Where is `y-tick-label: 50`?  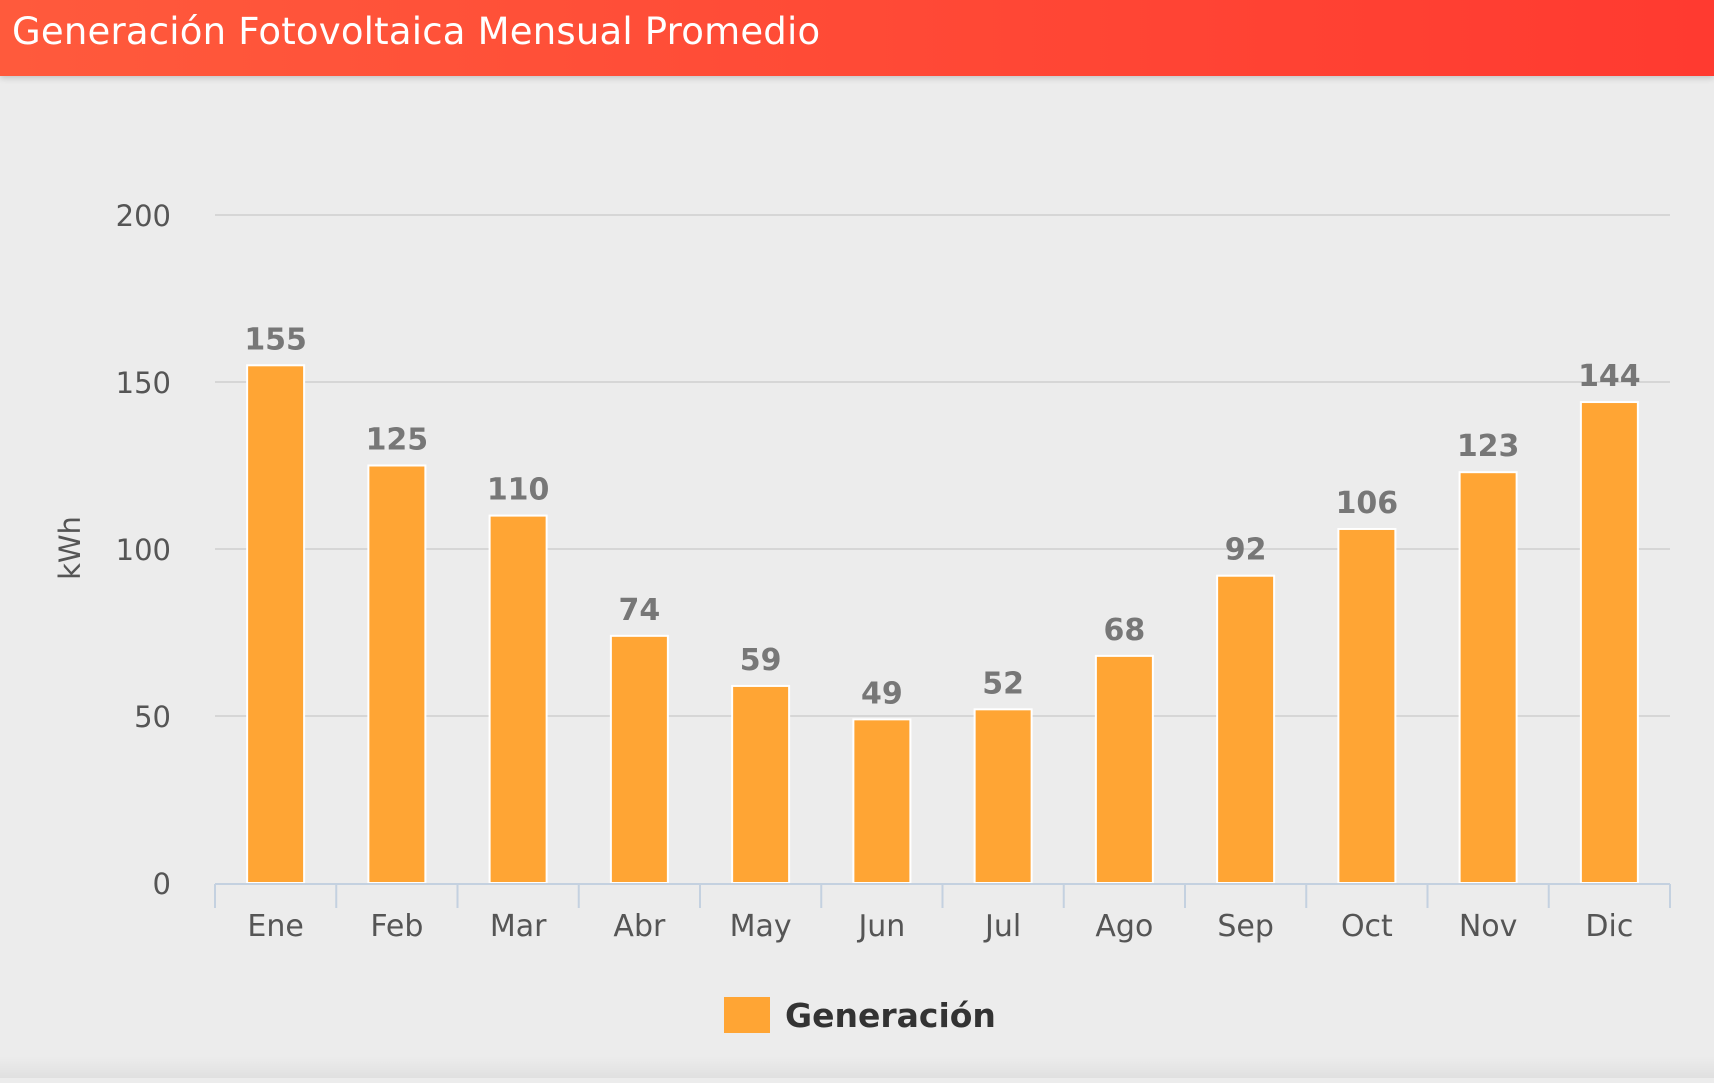
y-tick-label: 50 is located at coordinates (152, 717).